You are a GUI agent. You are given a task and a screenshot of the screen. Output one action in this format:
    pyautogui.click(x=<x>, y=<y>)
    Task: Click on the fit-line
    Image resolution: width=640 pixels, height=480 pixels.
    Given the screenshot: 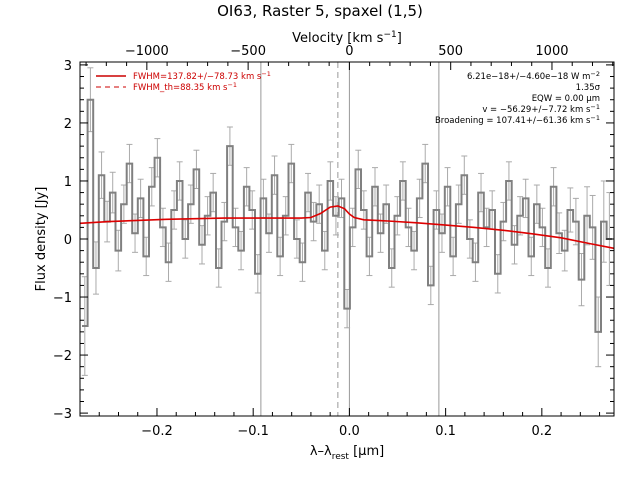 What is the action you would take?
    pyautogui.click(x=347, y=227)
    